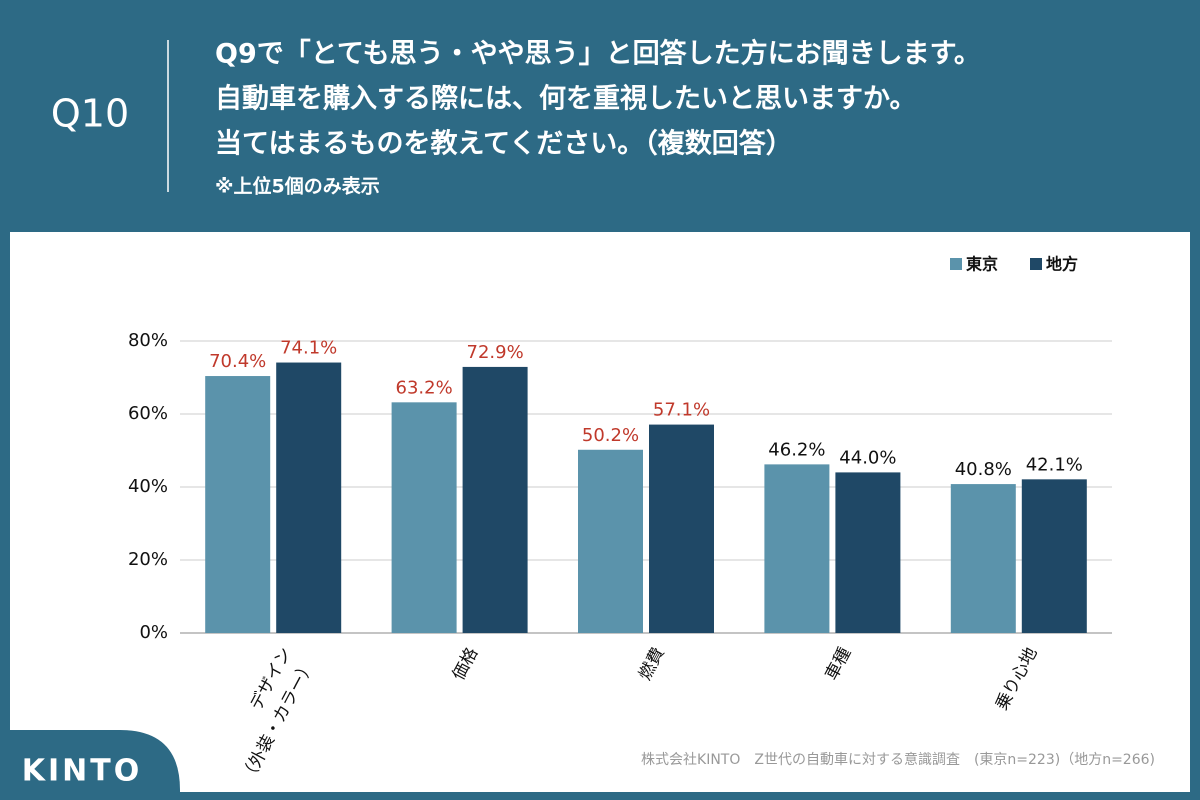 This screenshot has height=800, width=1200. I want to click on y-tick-label: 80%, so click(148, 340).